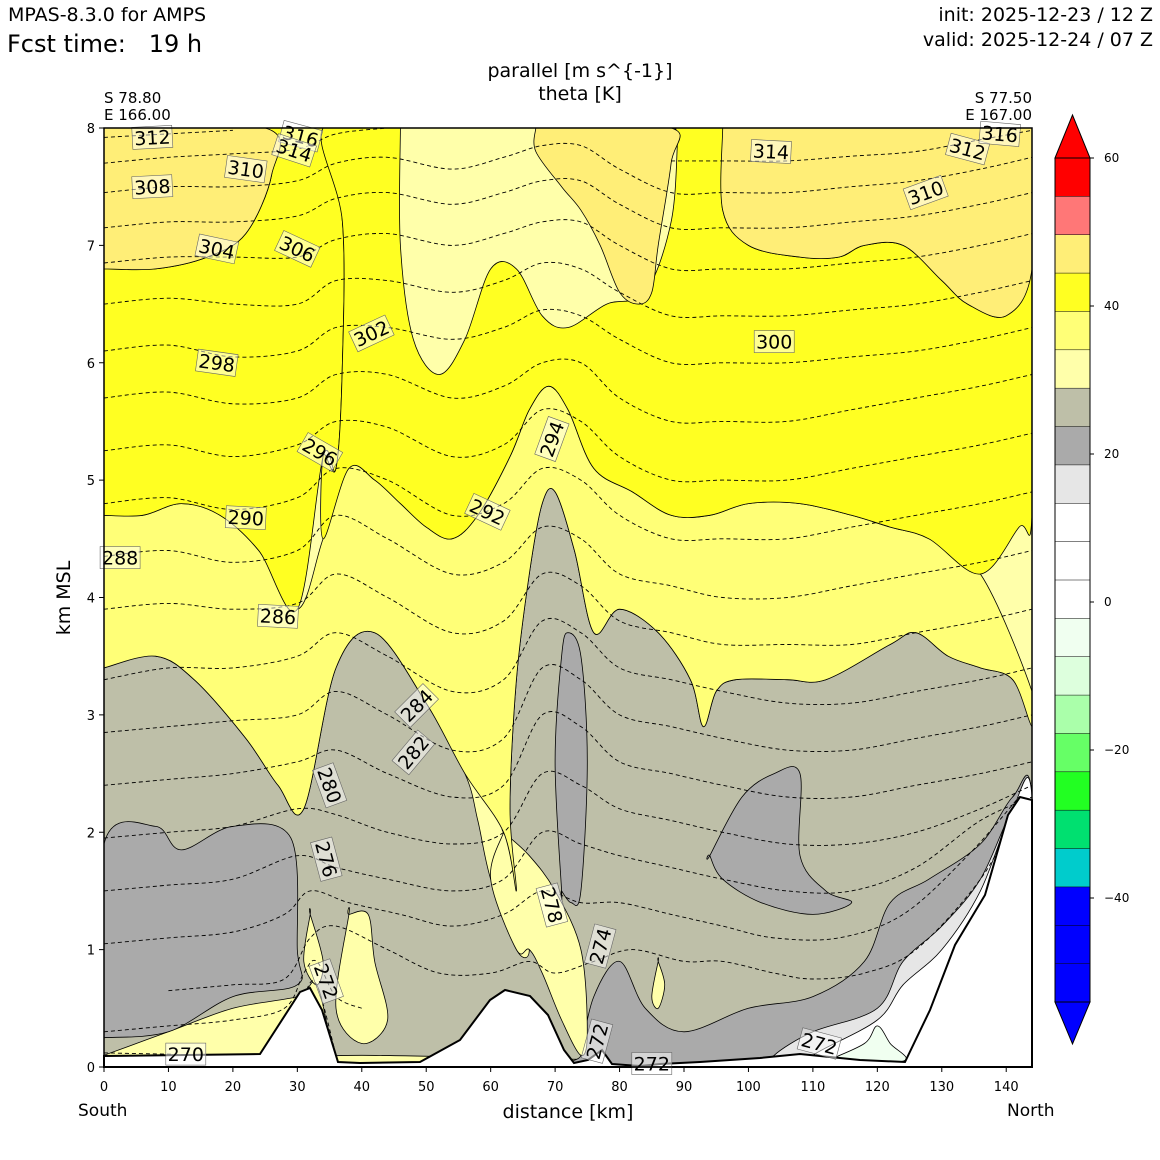 The image size is (1160, 1160). Describe the element at coordinates (66, 44) in the screenshot. I see `fcst-label: Fcst time:` at that location.